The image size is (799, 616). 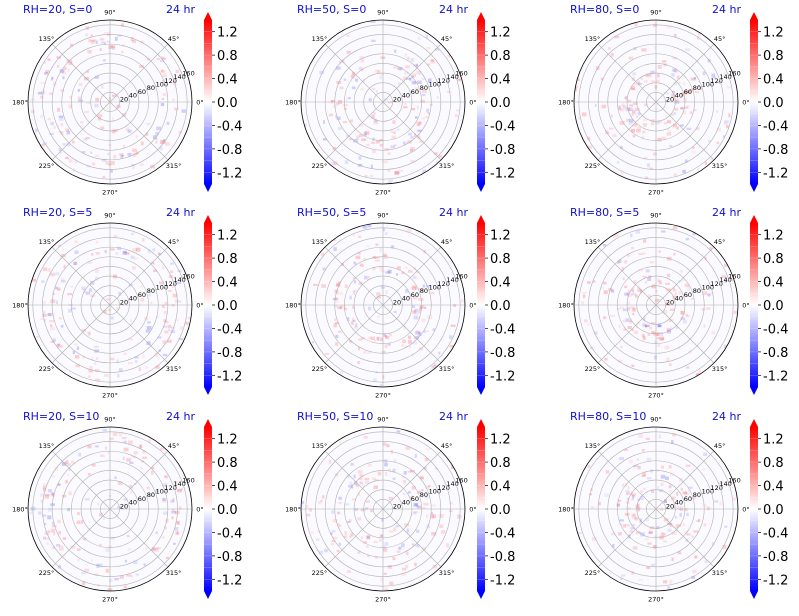 I want to click on angle-tick-label: 0°, so click(x=745, y=103).